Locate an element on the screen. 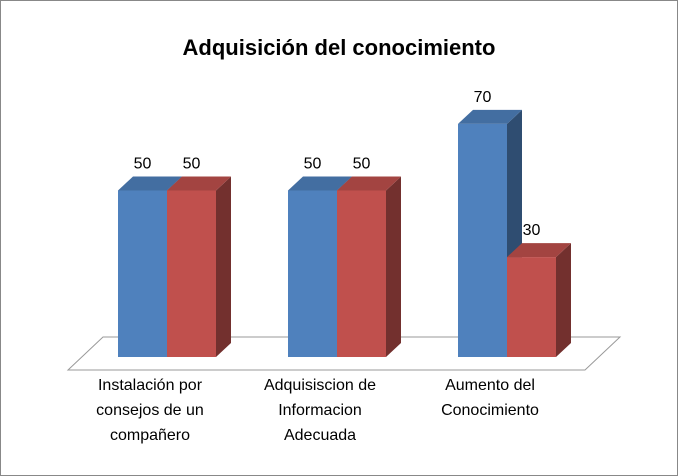 The height and width of the screenshot is (476, 678). data-label: 70 is located at coordinates (483, 97).